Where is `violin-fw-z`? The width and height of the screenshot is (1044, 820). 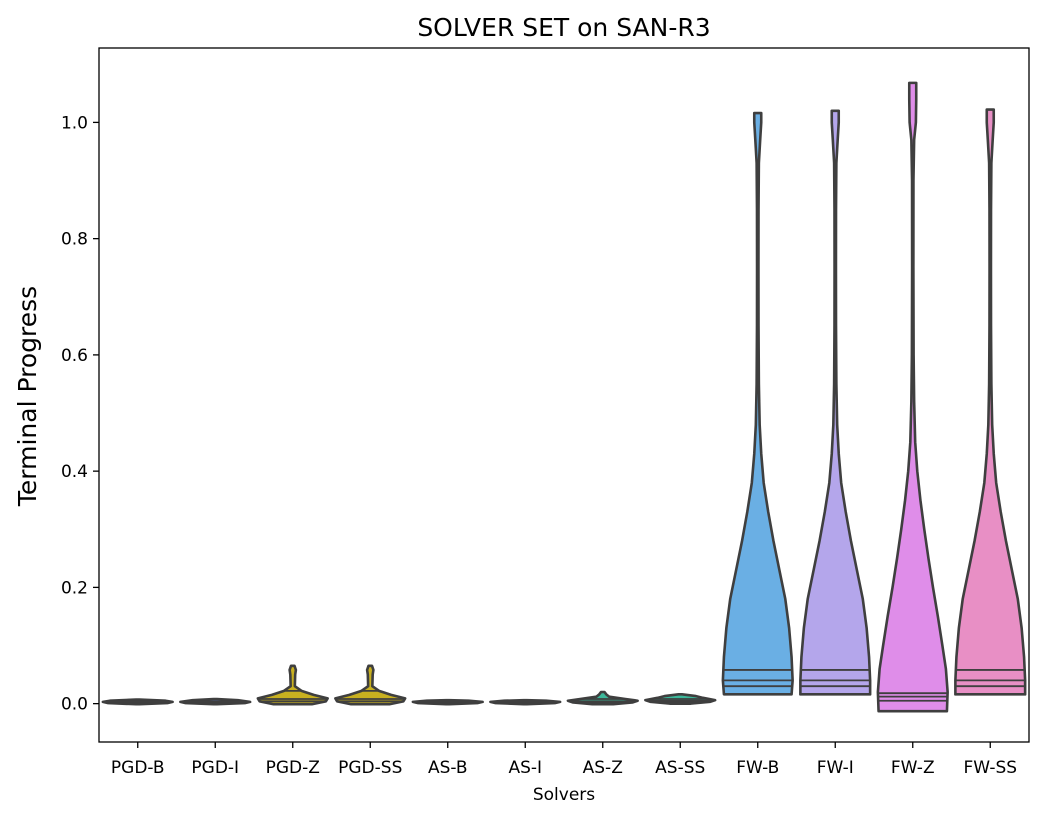
violin-fw-z is located at coordinates (912, 397).